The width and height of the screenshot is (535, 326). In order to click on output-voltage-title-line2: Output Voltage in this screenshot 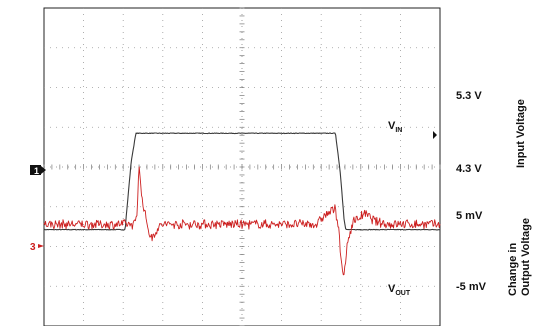, I will do `click(526, 257)`.